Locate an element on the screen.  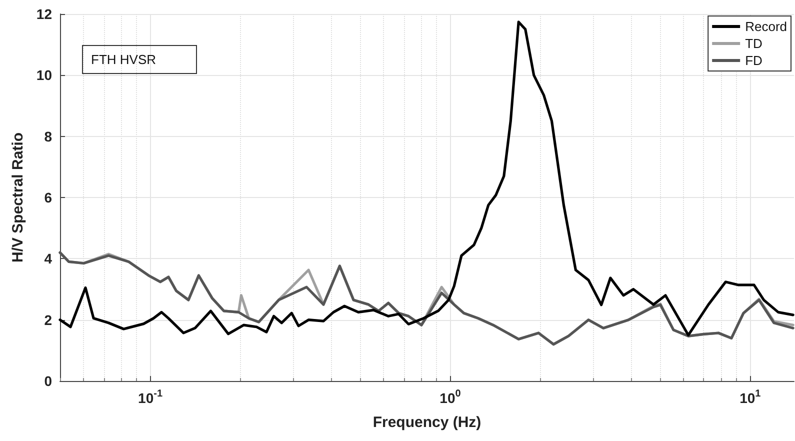
y-tick-label: 4 is located at coordinates (48, 258).